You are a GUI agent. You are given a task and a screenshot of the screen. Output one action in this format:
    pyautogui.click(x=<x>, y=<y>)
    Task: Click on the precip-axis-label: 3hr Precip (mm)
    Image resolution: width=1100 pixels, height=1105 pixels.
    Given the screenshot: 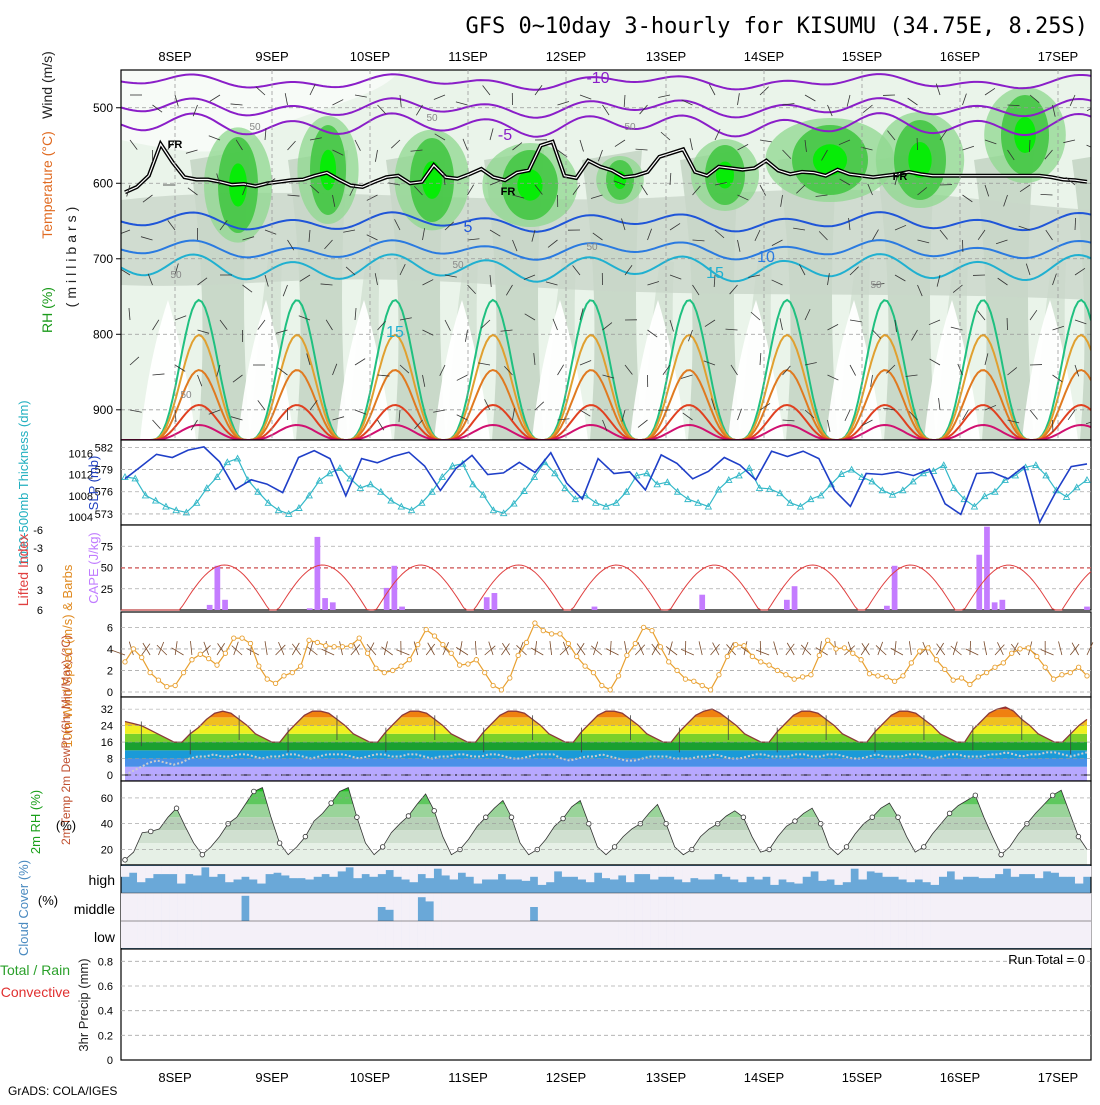 What is the action you would take?
    pyautogui.click(x=83, y=1004)
    